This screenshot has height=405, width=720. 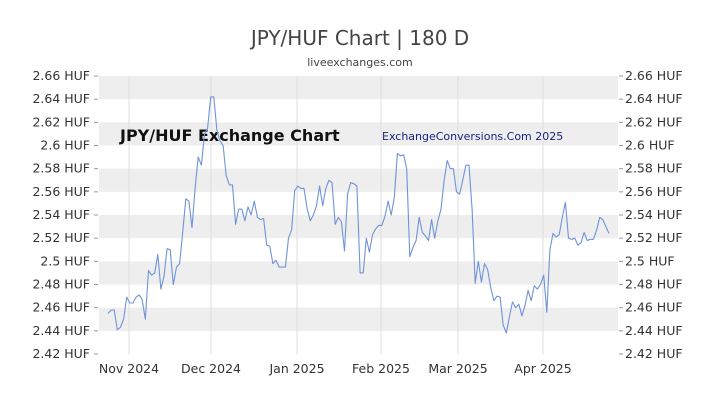 What do you see at coordinates (472, 136) in the screenshot?
I see `chart-annotation-right: ExchangeConversions.Com 2025` at bounding box center [472, 136].